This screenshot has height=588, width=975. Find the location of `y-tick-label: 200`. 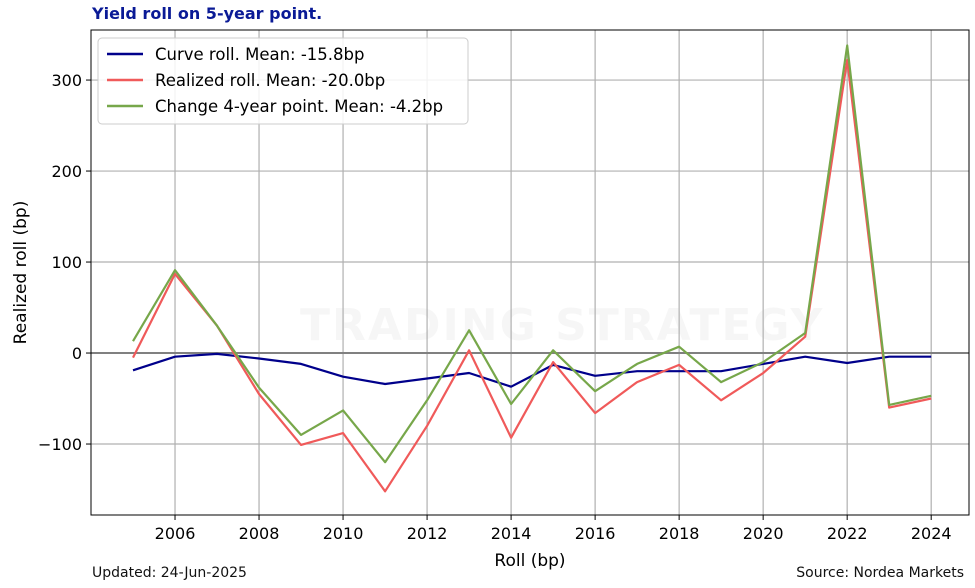

y-tick-label: 200 is located at coordinates (66, 171).